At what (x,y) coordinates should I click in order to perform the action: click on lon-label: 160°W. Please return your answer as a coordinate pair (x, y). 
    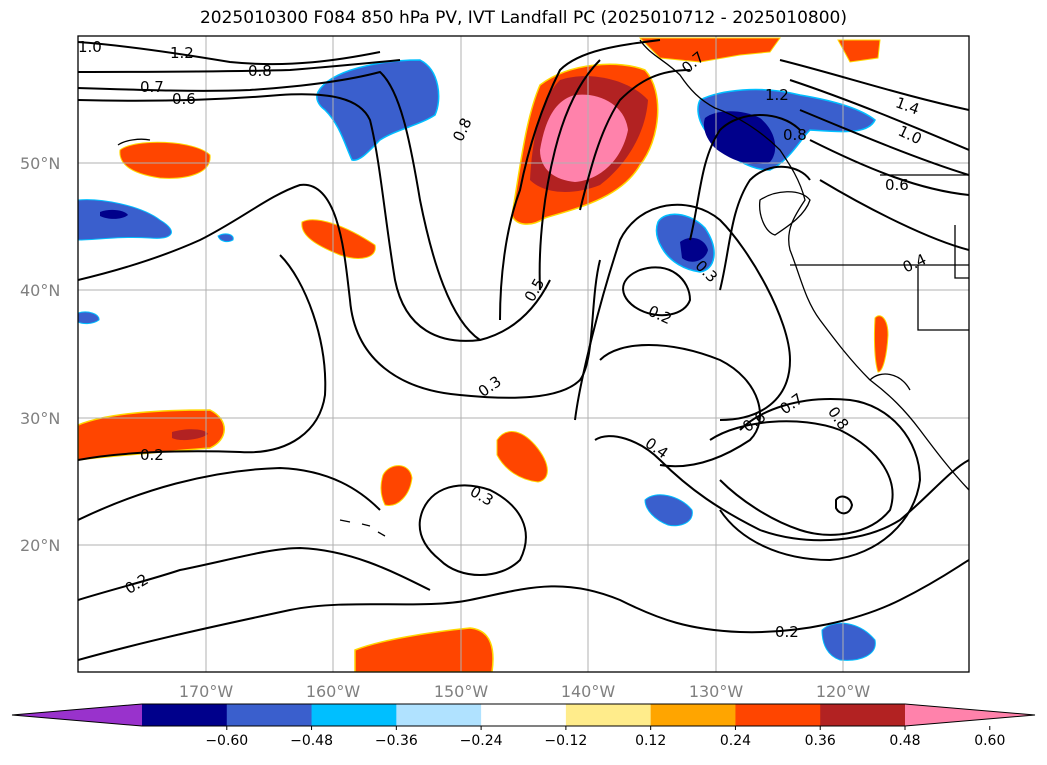
    Looking at the image, I should click on (333, 691).